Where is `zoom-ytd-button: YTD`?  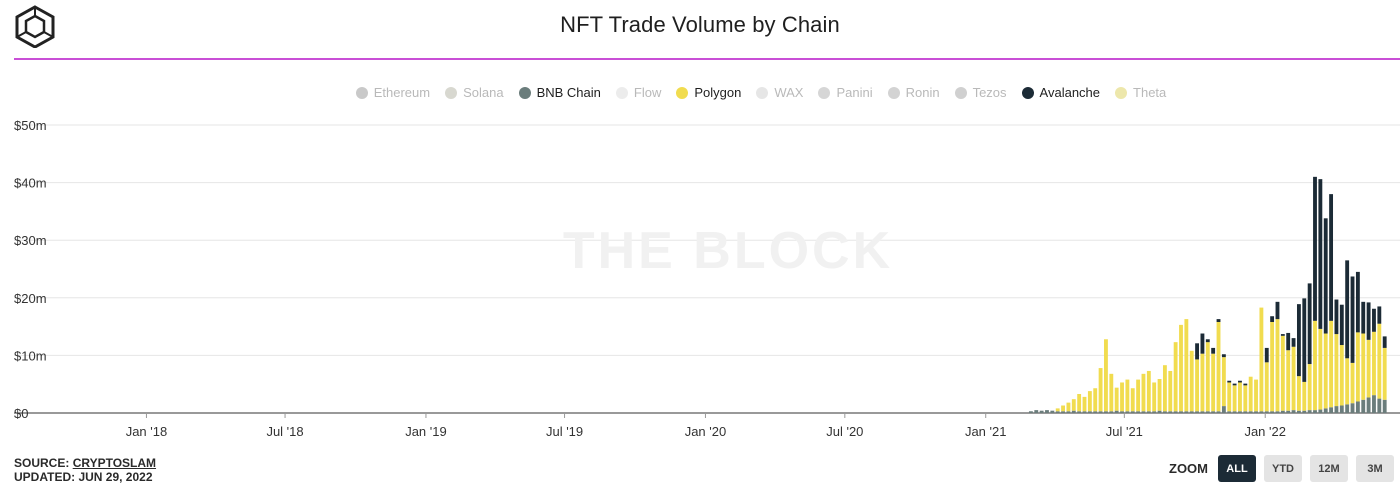 zoom-ytd-button: YTD is located at coordinates (1283, 468).